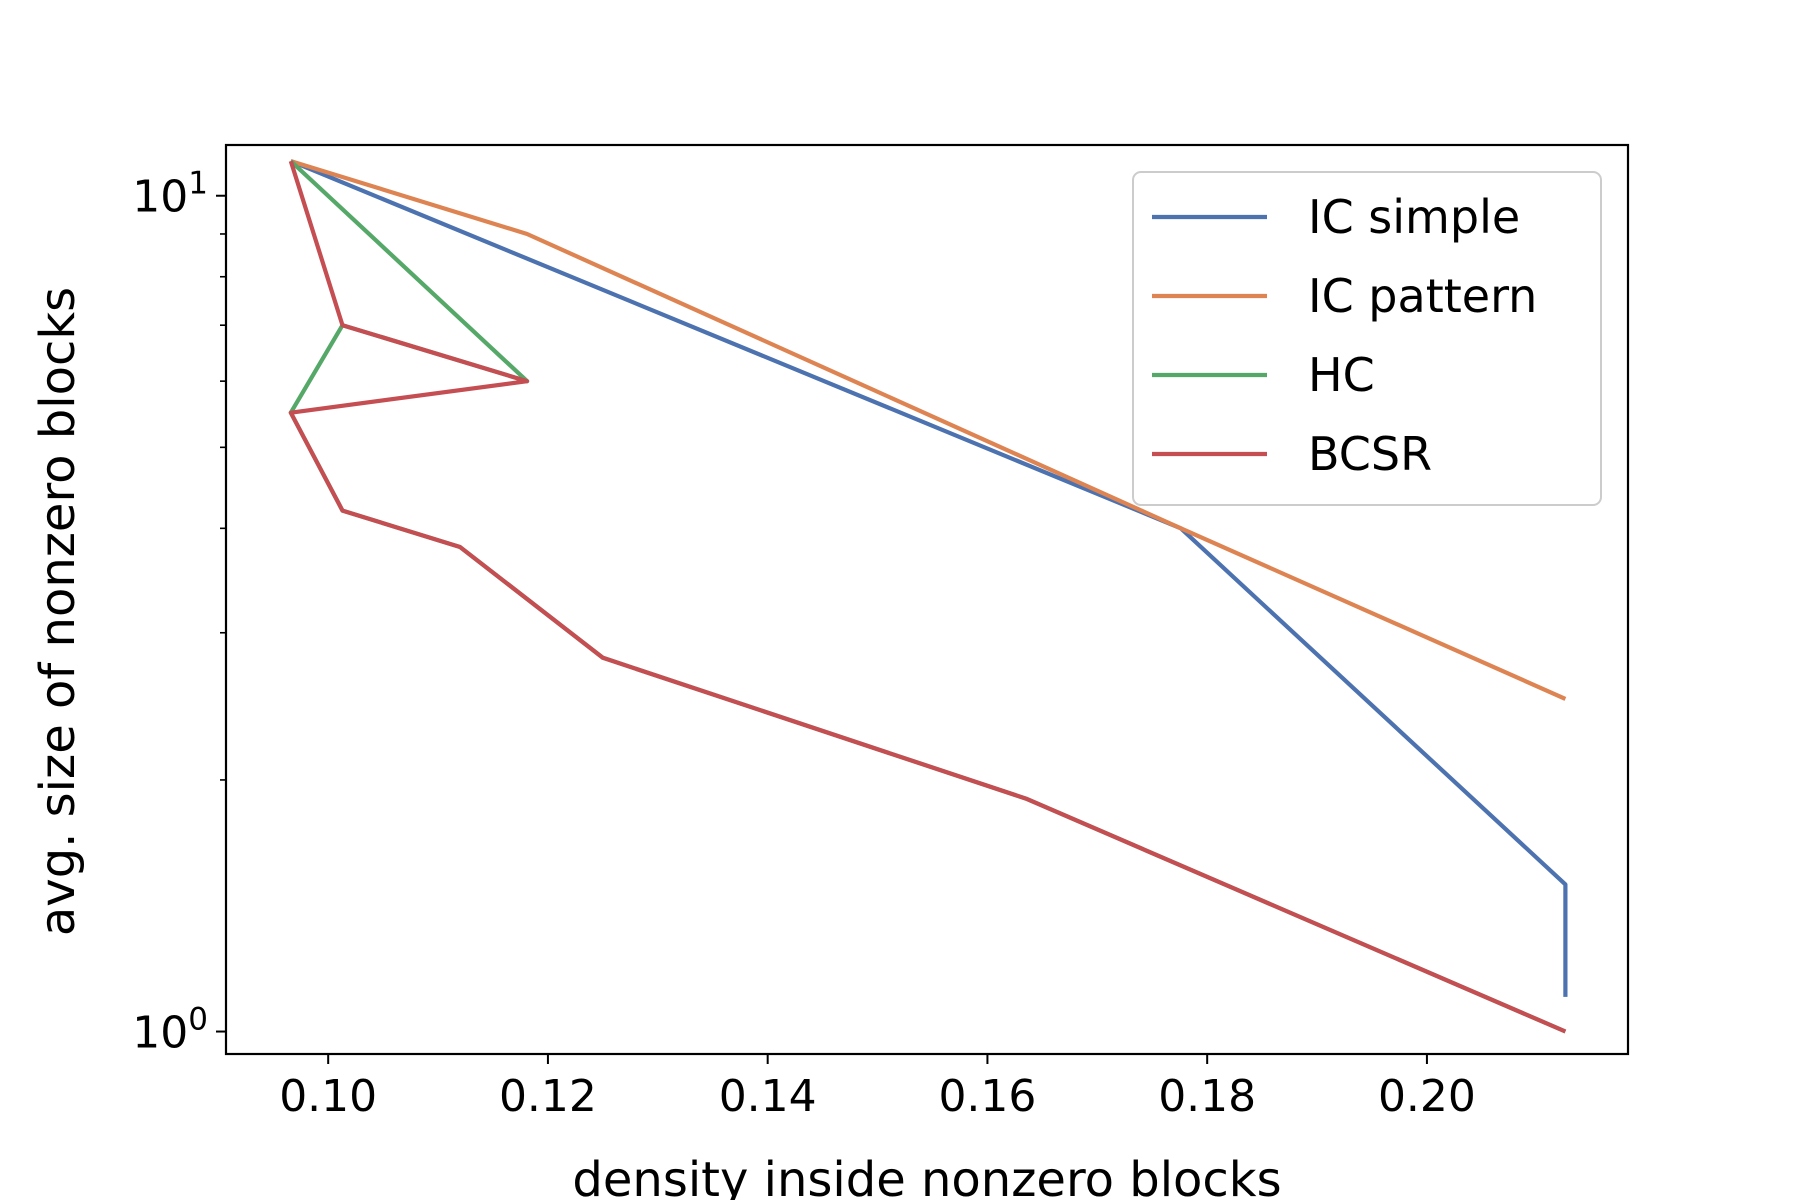 Image resolution: width=1800 pixels, height=1200 pixels. I want to click on legend-label-ic-simple: IC simple, so click(1414, 217).